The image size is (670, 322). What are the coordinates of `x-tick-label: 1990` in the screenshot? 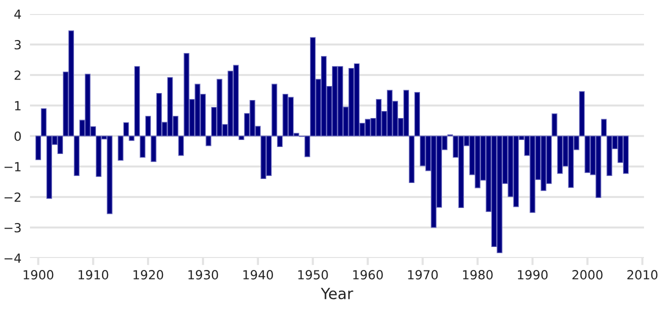 It's located at (533, 275).